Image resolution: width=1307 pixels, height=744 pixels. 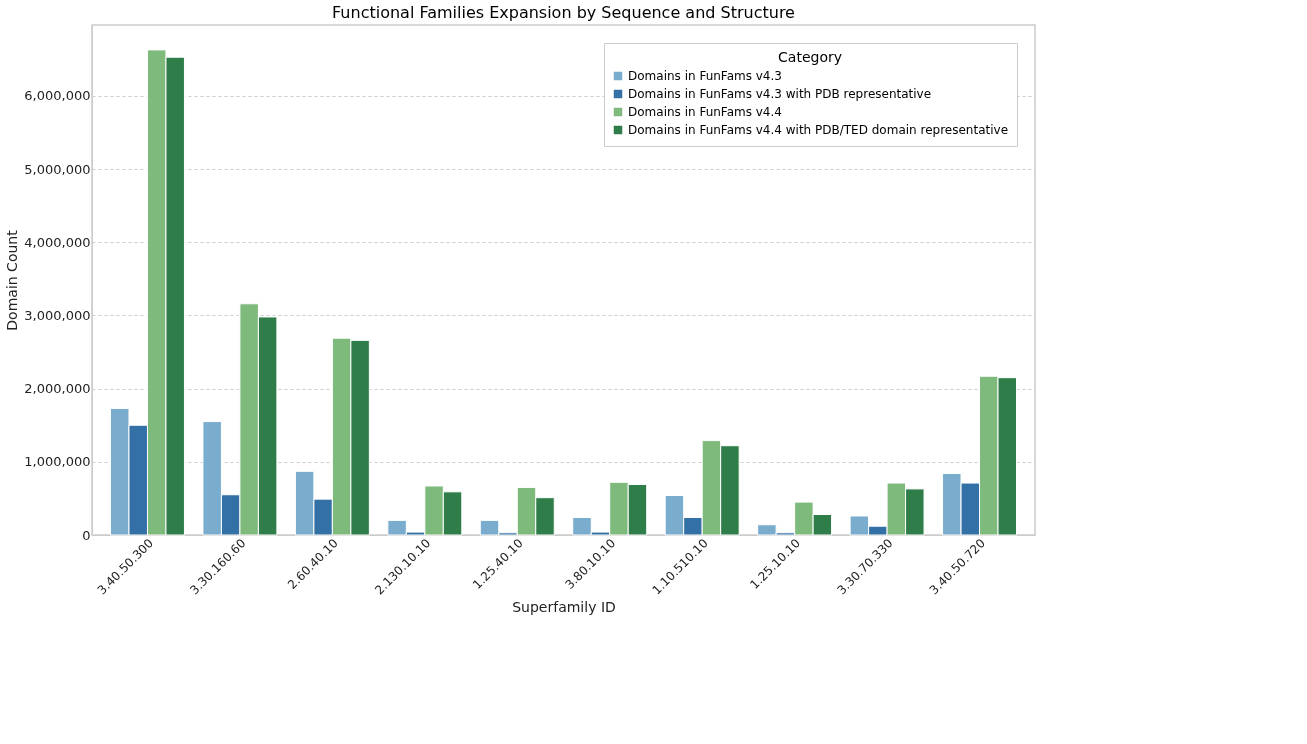 I want to click on y-tick-label: 2,000,000, so click(x=57, y=389).